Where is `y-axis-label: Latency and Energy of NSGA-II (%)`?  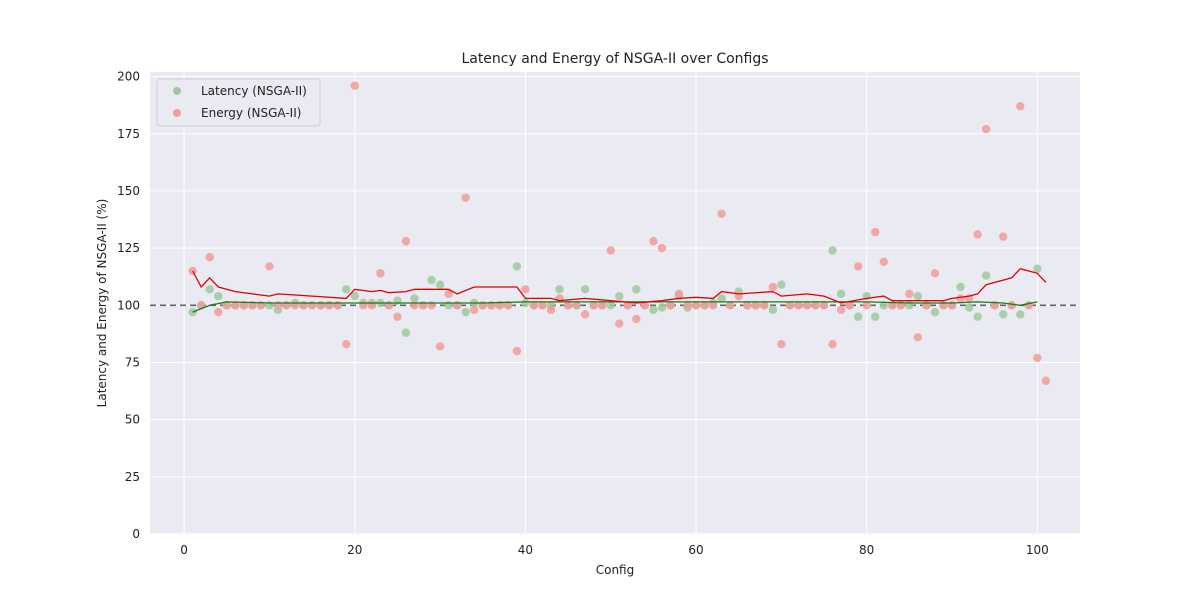
y-axis-label: Latency and Energy of NSGA-II (%) is located at coordinates (102, 303).